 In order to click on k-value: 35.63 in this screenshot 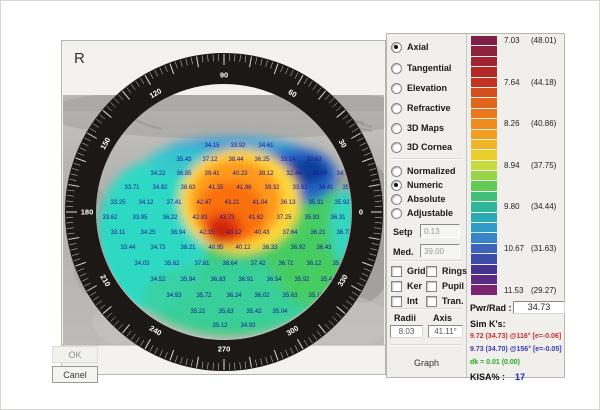, I will do `click(290, 296)`.